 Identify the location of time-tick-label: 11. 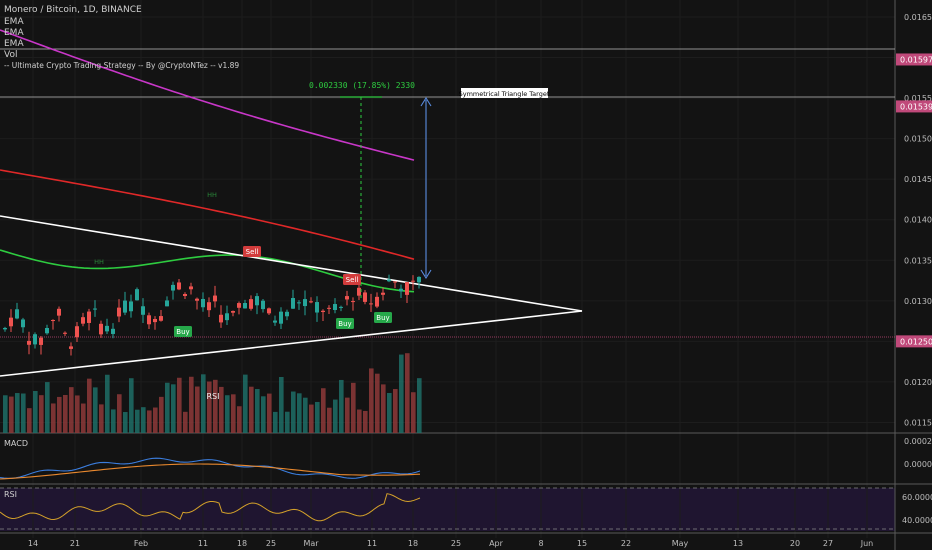
(203, 543).